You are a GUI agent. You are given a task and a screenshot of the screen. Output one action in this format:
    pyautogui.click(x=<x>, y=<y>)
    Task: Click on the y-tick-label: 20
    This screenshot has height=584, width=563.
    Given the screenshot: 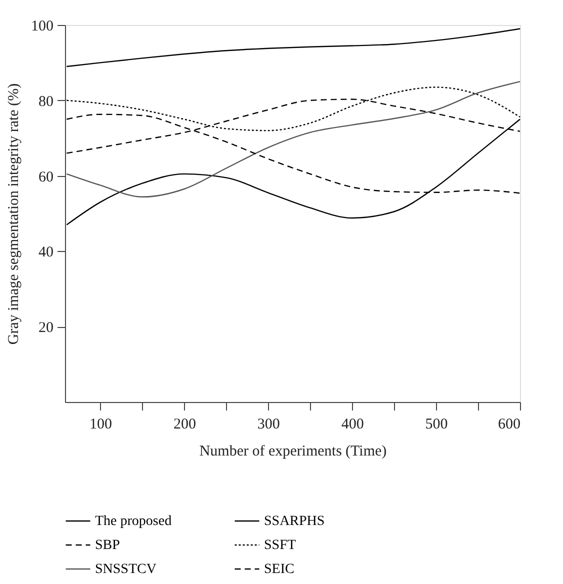 What is the action you would take?
    pyautogui.click(x=46, y=328)
    